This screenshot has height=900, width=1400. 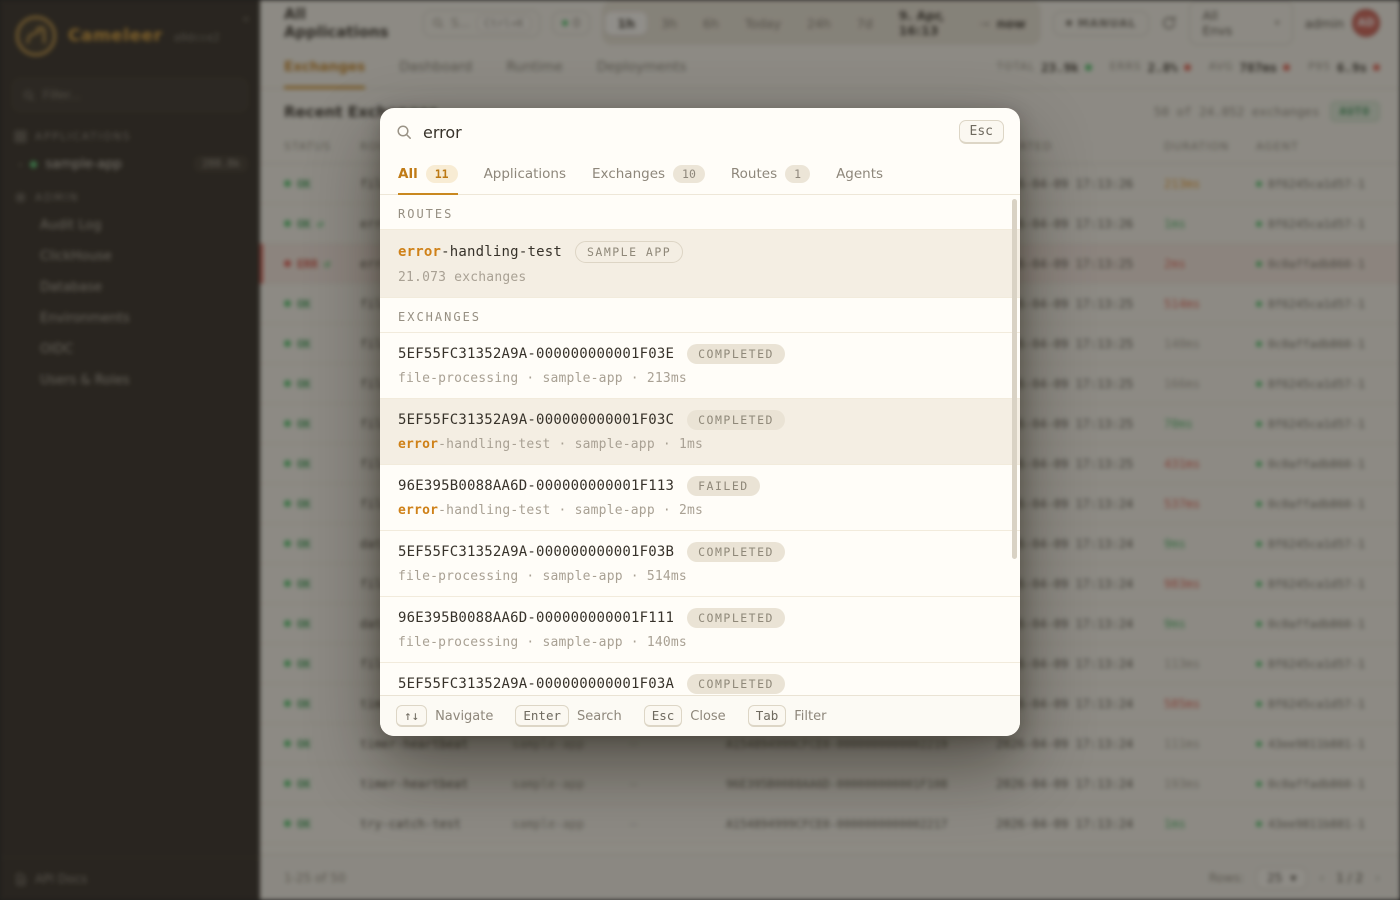 I want to click on result-title: 5EF55FC31352A9A-000000000001F03E, so click(x=536, y=354).